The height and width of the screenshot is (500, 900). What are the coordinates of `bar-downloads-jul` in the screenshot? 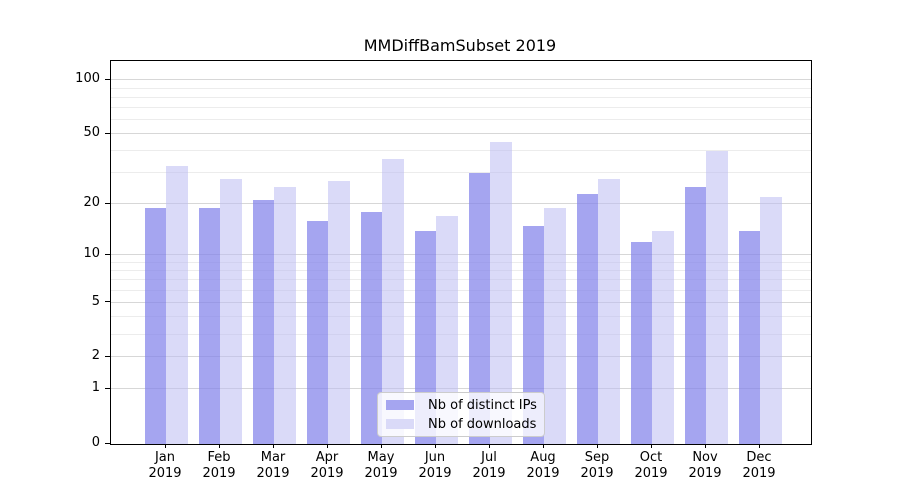 It's located at (501, 293).